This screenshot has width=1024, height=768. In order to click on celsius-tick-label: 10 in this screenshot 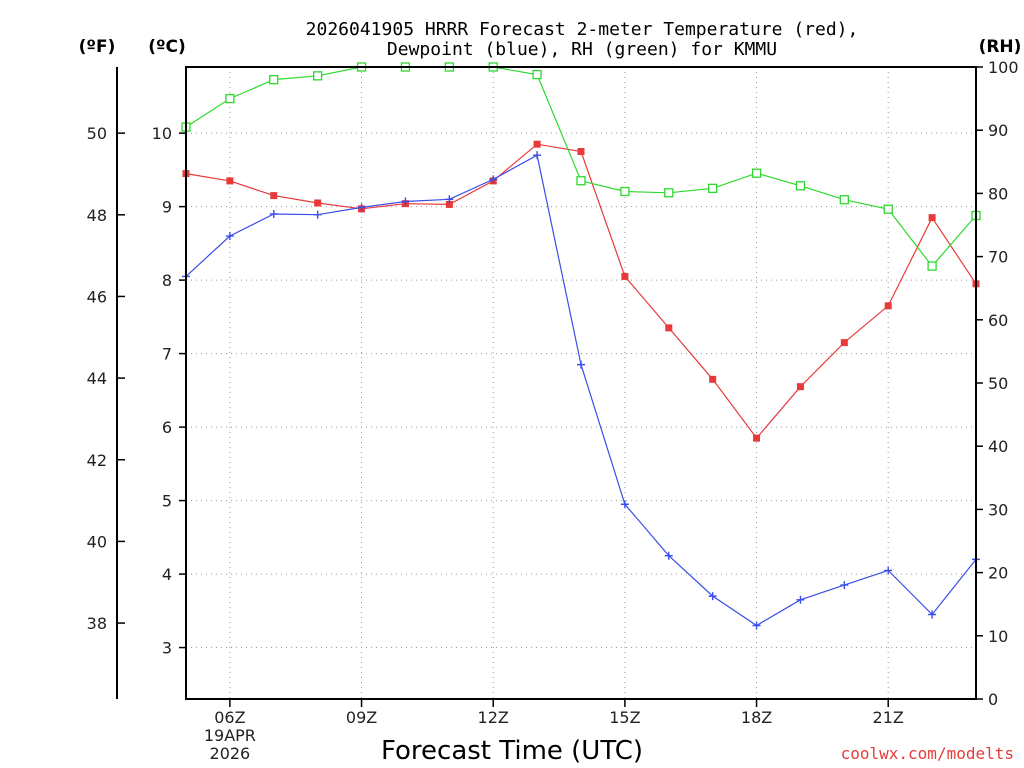, I will do `click(162, 133)`.